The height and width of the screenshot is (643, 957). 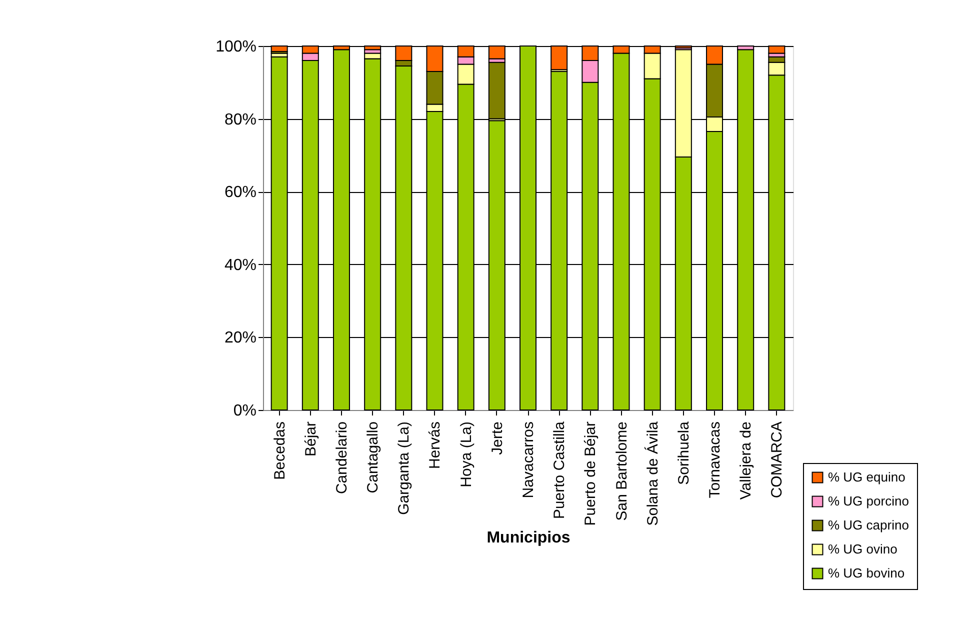 I want to click on y-tick-label: 60%, so click(x=240, y=193).